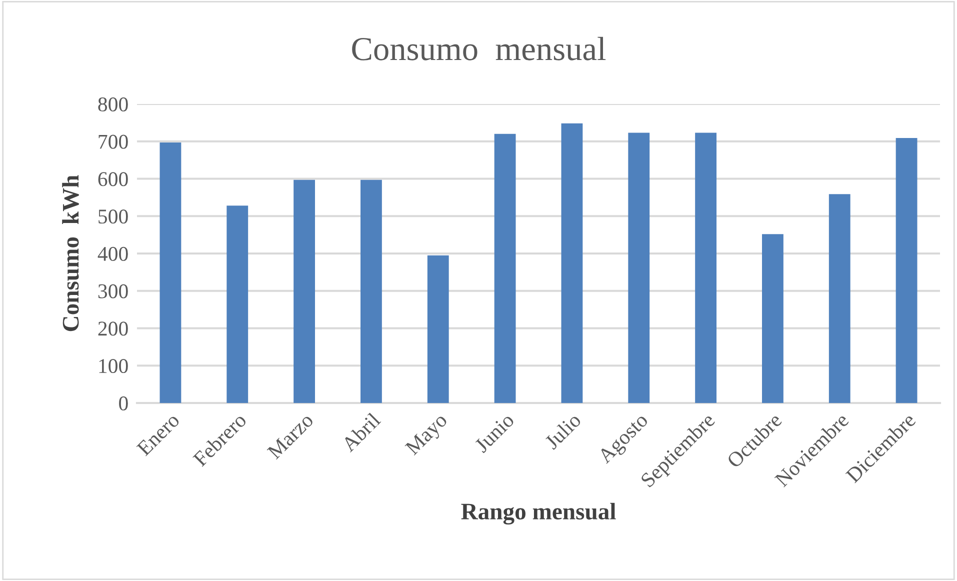  I want to click on y-tick-label: 800, so click(113, 104).